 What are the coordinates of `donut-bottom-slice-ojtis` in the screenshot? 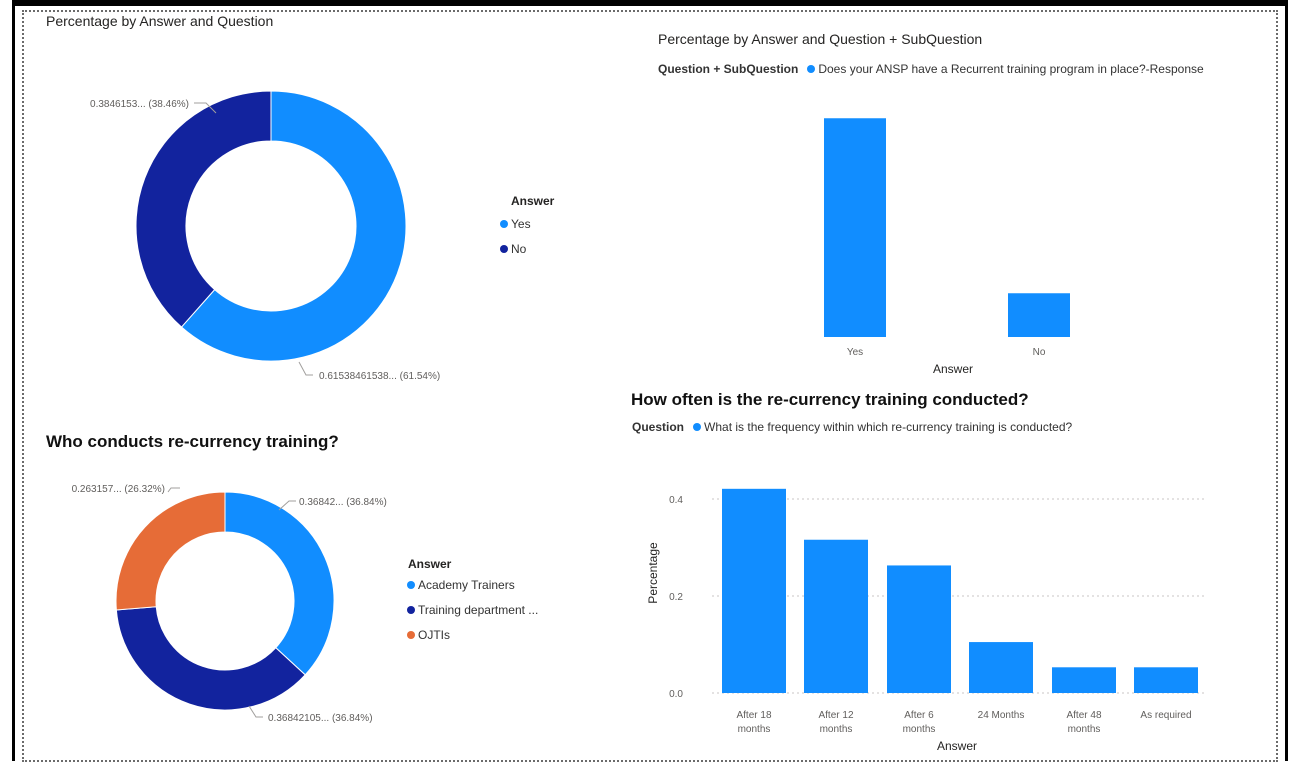 It's located at (170, 551).